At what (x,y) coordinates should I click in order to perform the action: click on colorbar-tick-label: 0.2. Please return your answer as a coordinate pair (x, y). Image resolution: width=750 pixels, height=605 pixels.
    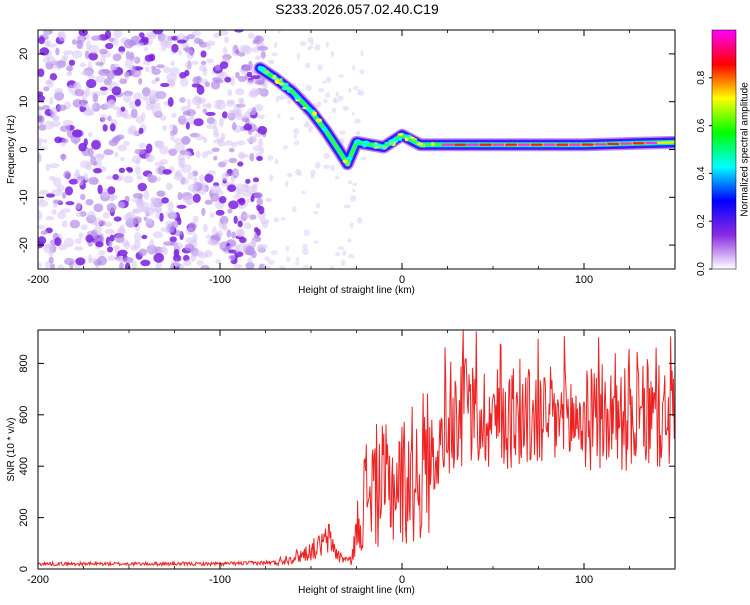
    Looking at the image, I should click on (701, 221).